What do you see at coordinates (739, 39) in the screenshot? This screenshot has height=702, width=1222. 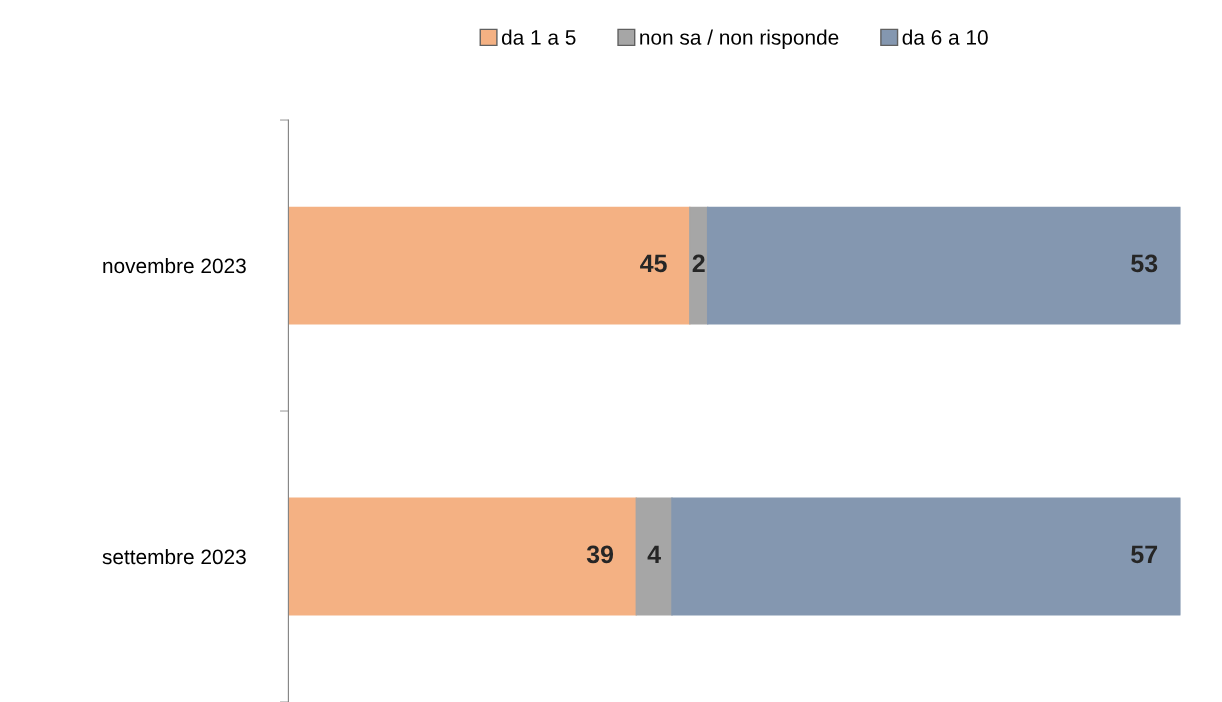 I see `legend-label: non sa / non risponde` at bounding box center [739, 39].